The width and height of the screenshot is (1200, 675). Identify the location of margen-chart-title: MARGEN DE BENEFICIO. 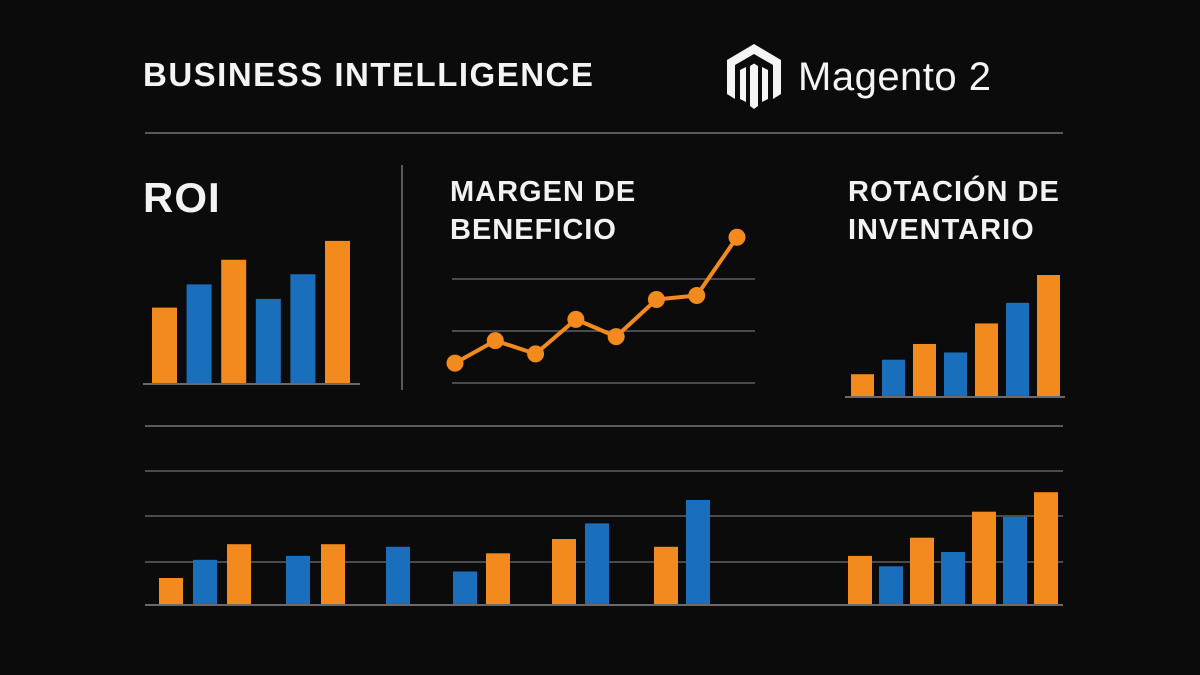
(580, 211).